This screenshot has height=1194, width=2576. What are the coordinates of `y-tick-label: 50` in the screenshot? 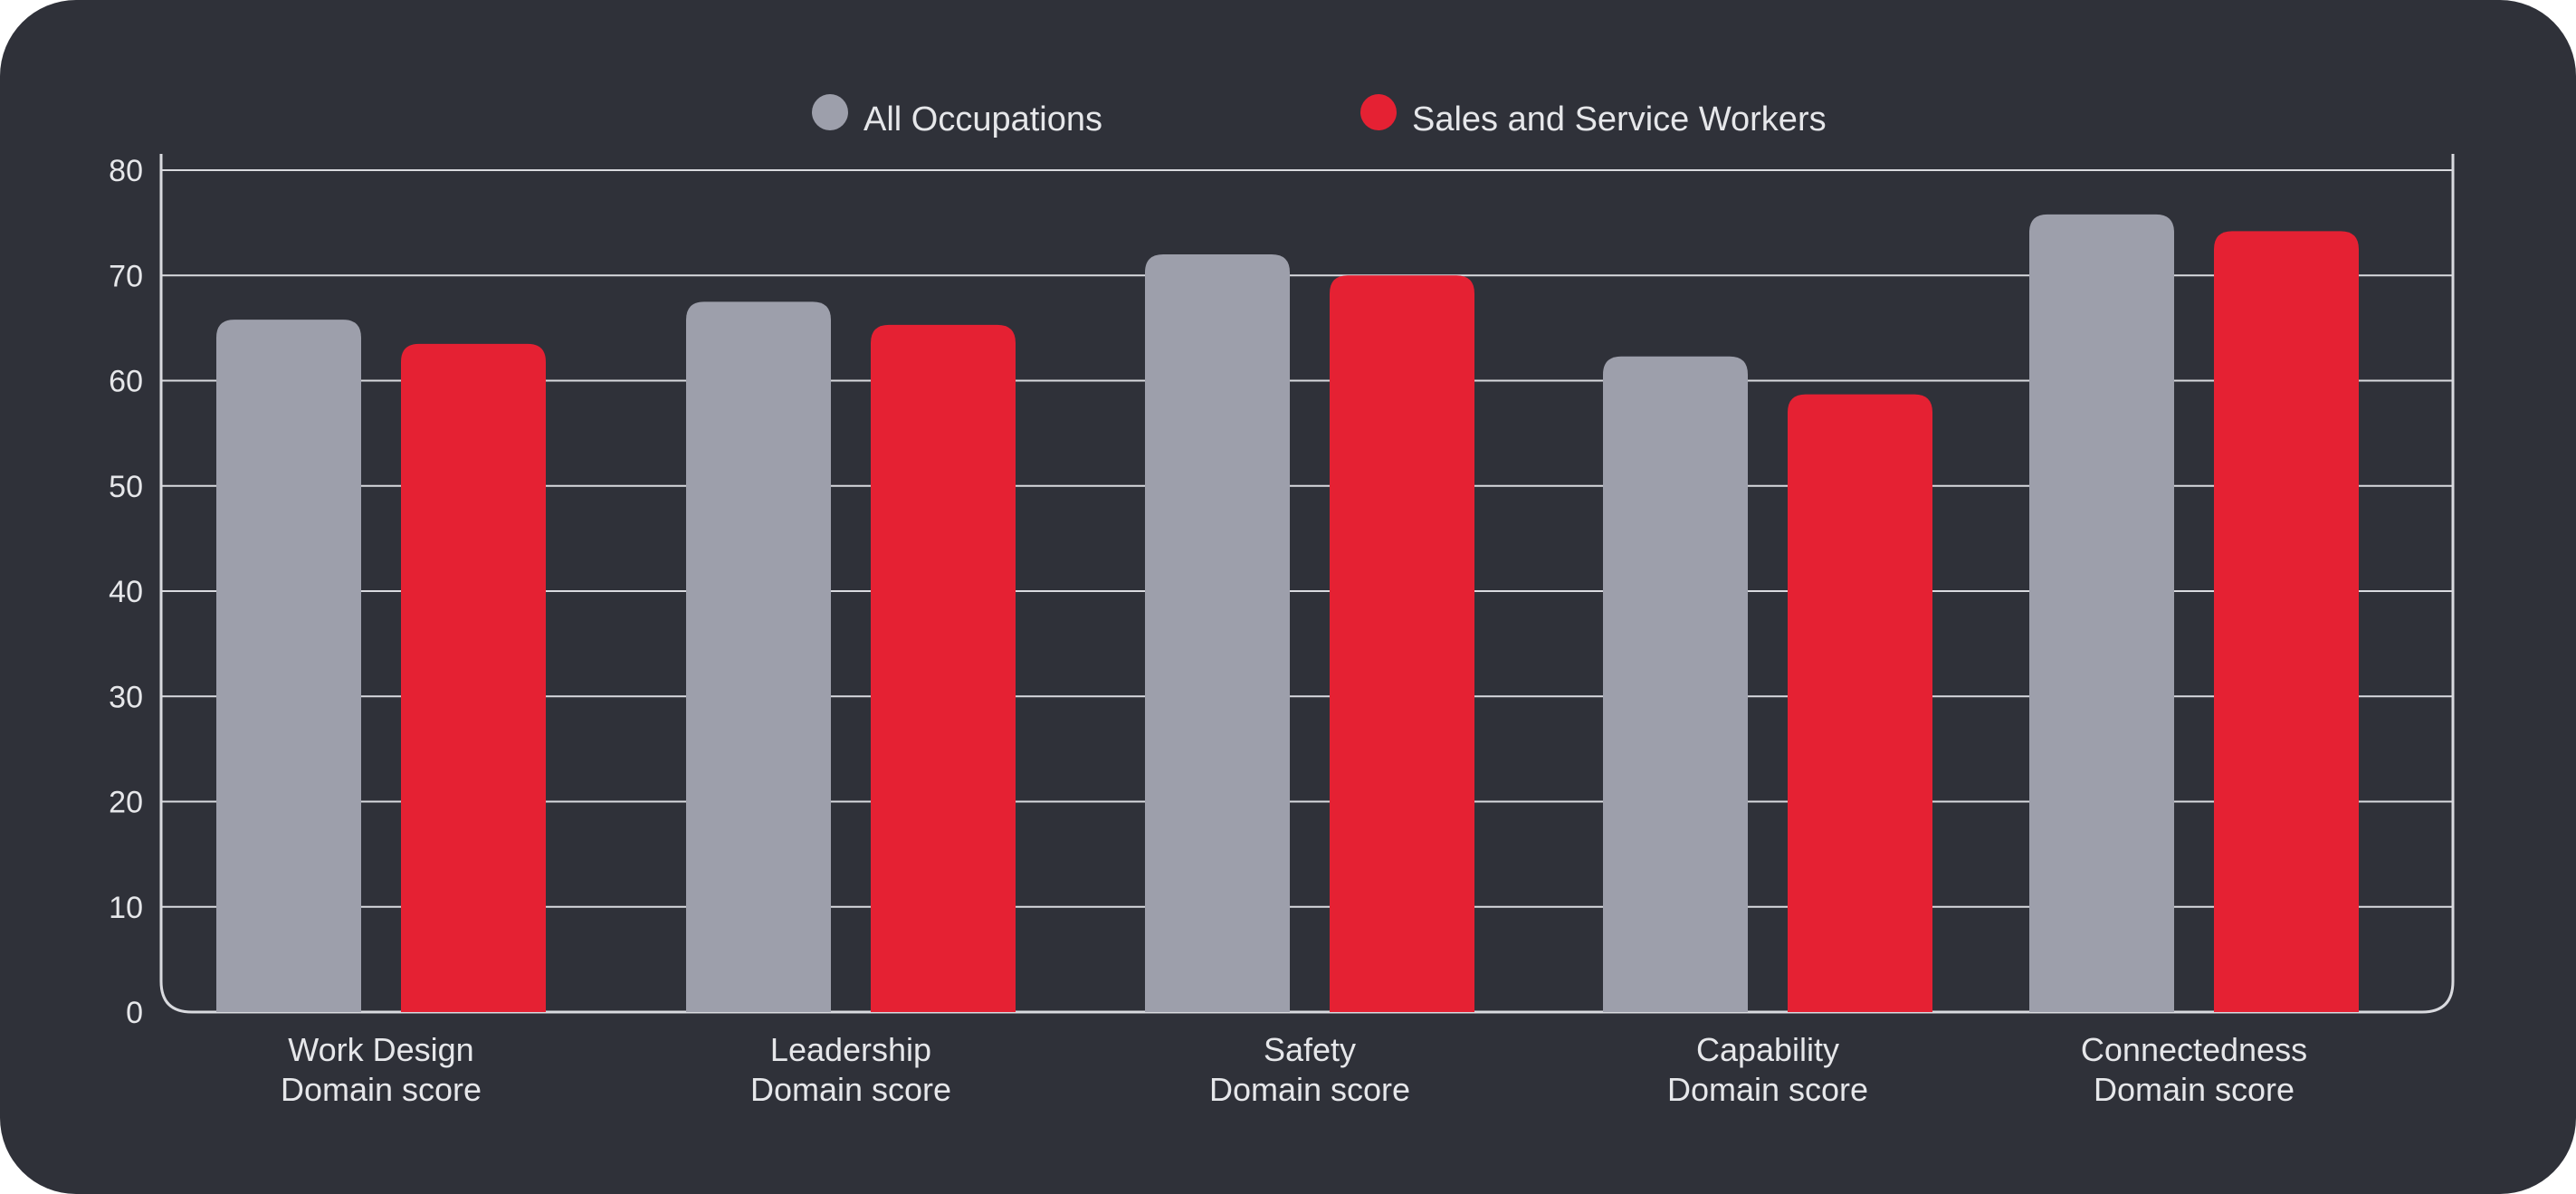 It's located at (126, 487).